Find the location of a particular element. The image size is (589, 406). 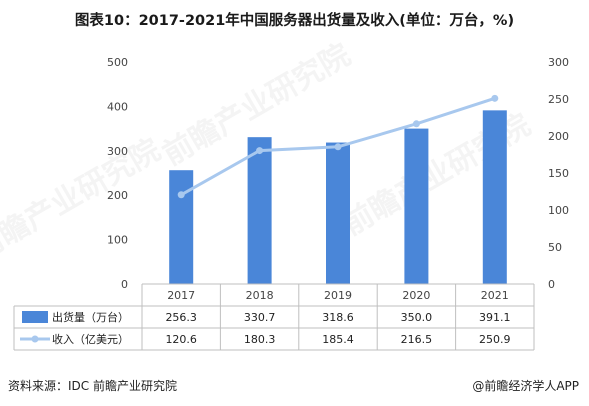

credit-note: @前瞻经济学人APP is located at coordinates (525, 386).